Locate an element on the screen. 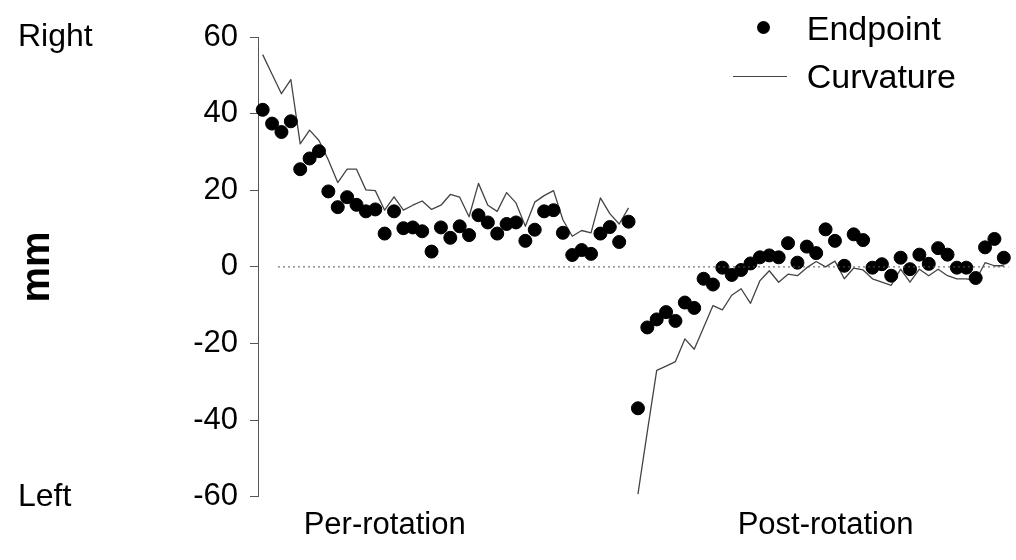 Image resolution: width=1016 pixels, height=560 pixels. legend-label: Curvature is located at coordinates (881, 76).